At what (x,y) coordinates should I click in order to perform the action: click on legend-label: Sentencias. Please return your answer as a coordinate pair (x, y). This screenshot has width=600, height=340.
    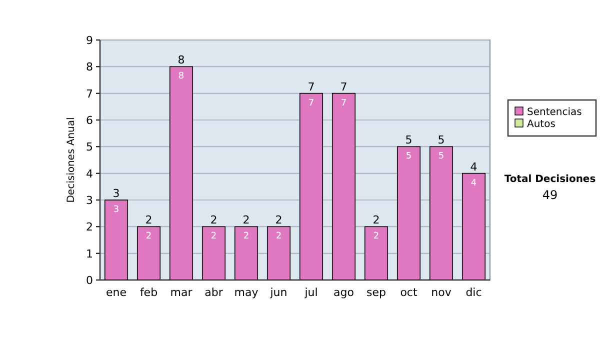
    Looking at the image, I should click on (554, 112).